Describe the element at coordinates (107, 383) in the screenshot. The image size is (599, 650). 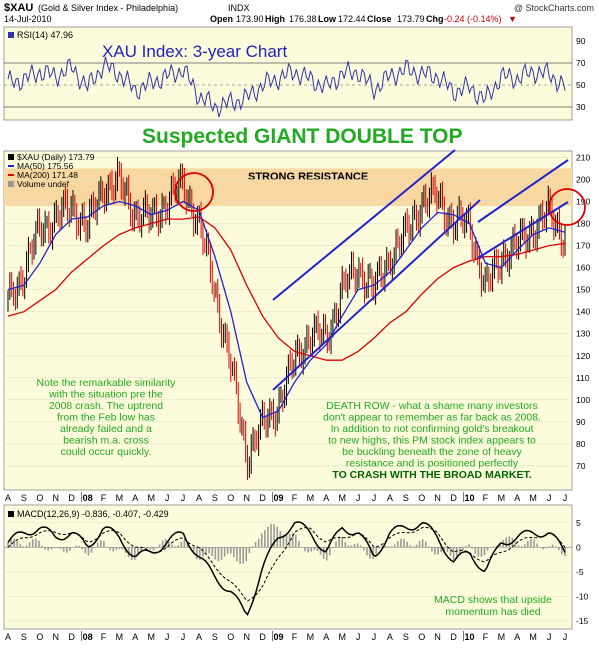
I see `note-line: Note the remarkable similarity` at that location.